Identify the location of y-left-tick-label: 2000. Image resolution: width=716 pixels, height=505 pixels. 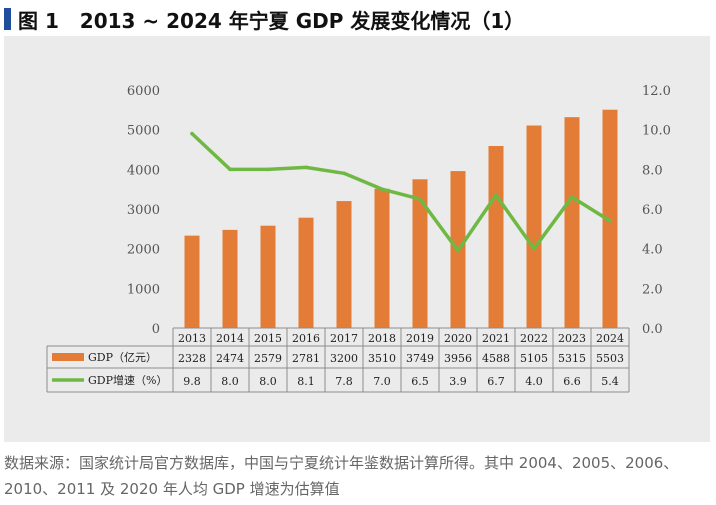
(143, 250).